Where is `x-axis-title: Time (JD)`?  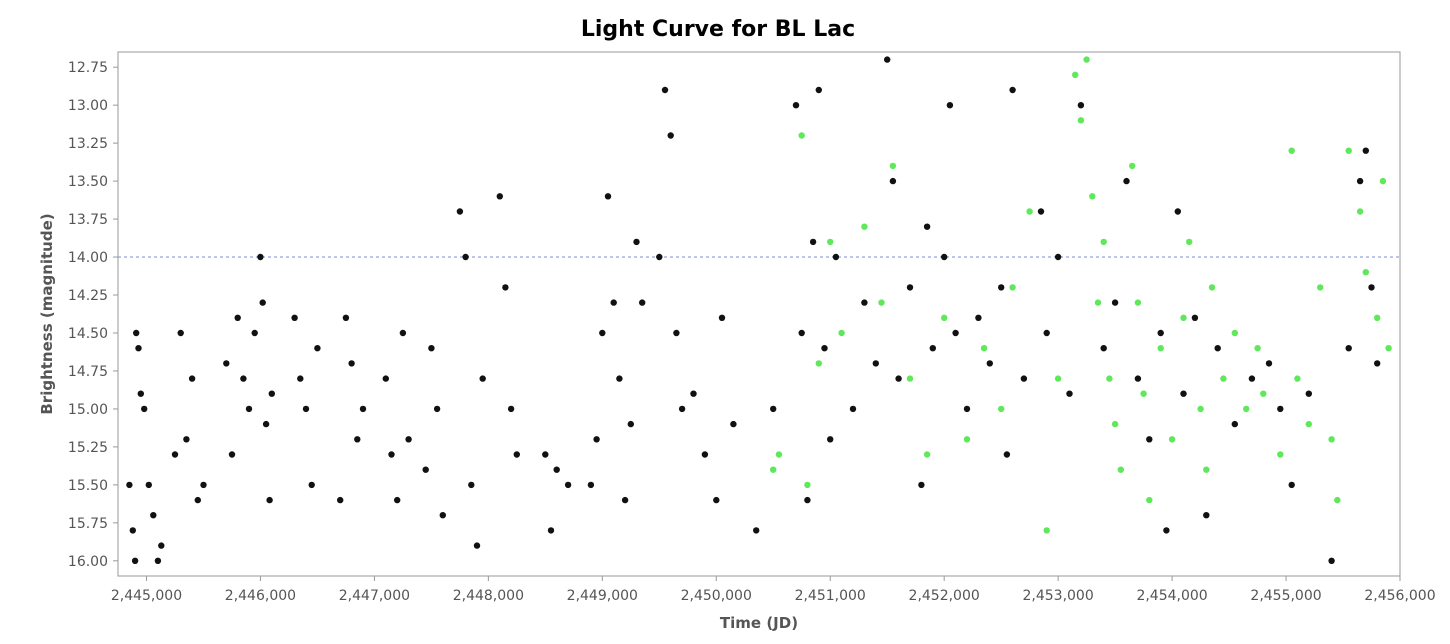
x-axis-title: Time (JD) is located at coordinates (759, 623).